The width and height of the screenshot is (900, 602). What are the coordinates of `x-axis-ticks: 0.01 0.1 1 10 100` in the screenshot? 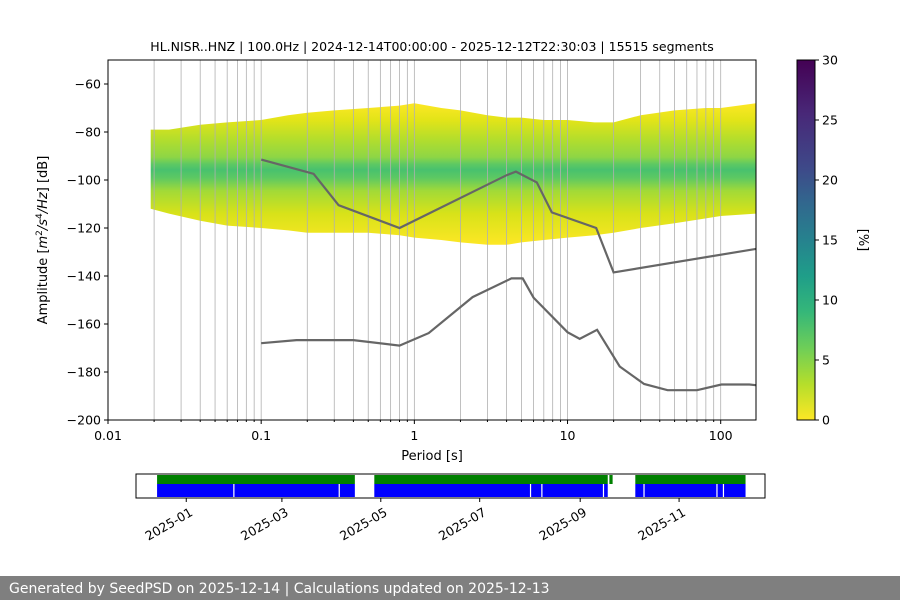 It's located at (413, 431).